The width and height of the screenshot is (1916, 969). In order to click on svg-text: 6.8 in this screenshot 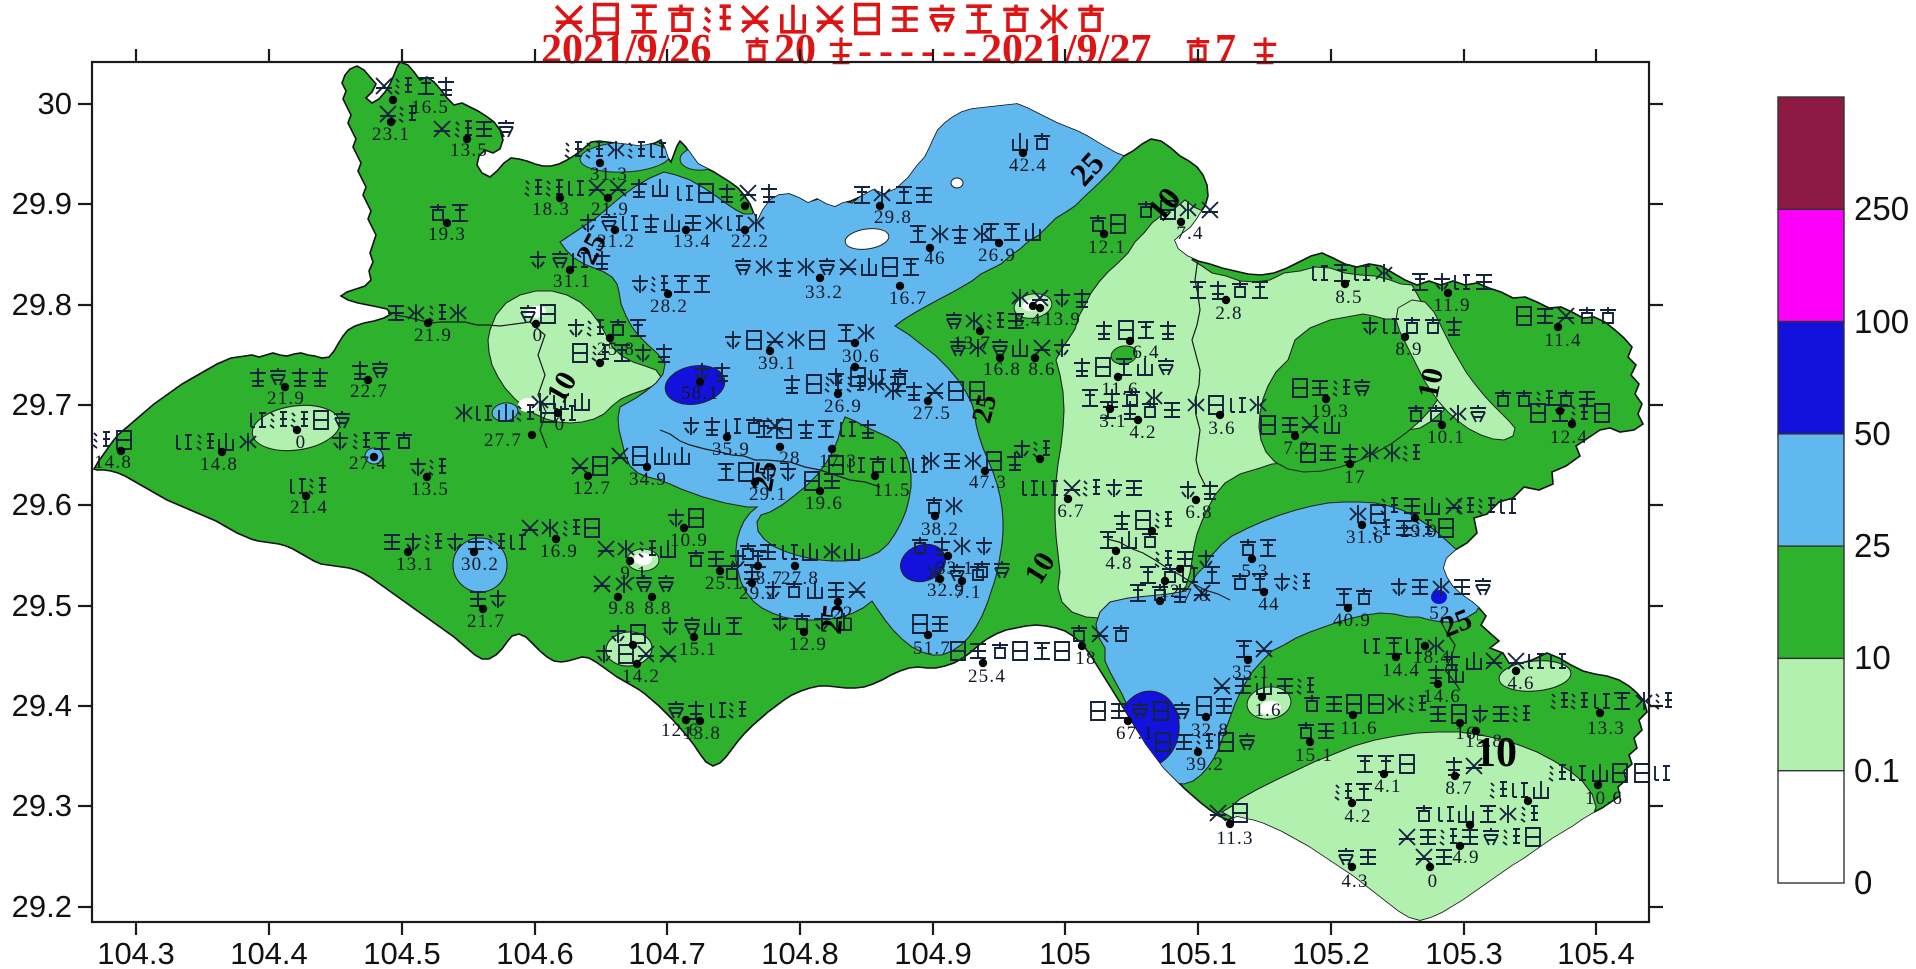, I will do `click(1198, 512)`.